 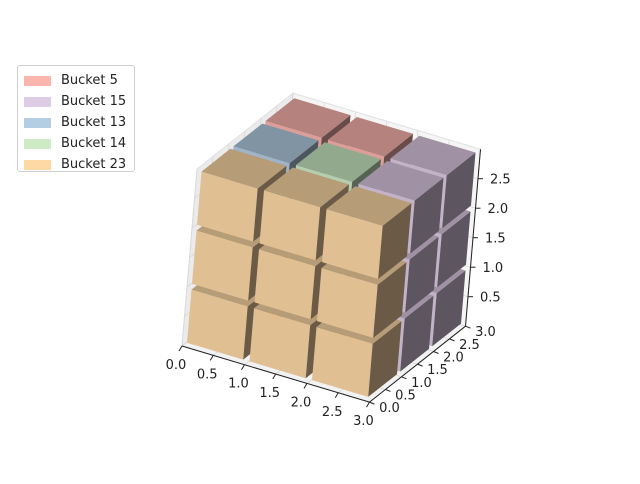 I want to click on y-tick-label: 2.0, so click(x=453, y=358).